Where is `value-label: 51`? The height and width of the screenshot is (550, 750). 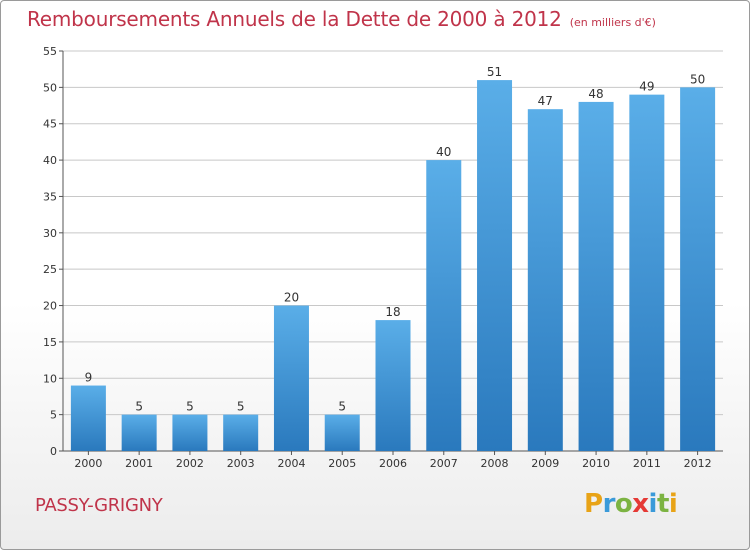 value-label: 51 is located at coordinates (494, 72).